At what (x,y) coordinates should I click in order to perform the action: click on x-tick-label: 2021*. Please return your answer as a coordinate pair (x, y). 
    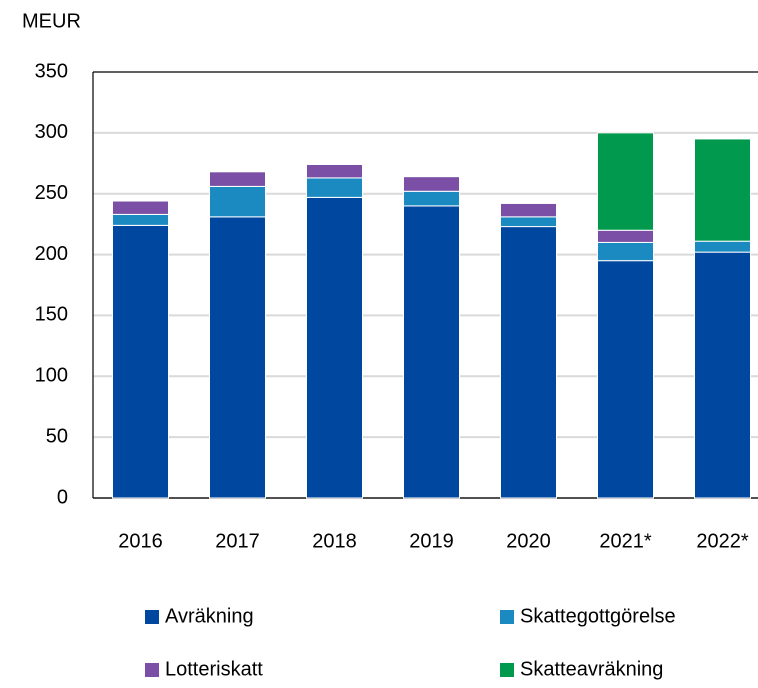
    Looking at the image, I should click on (625, 541).